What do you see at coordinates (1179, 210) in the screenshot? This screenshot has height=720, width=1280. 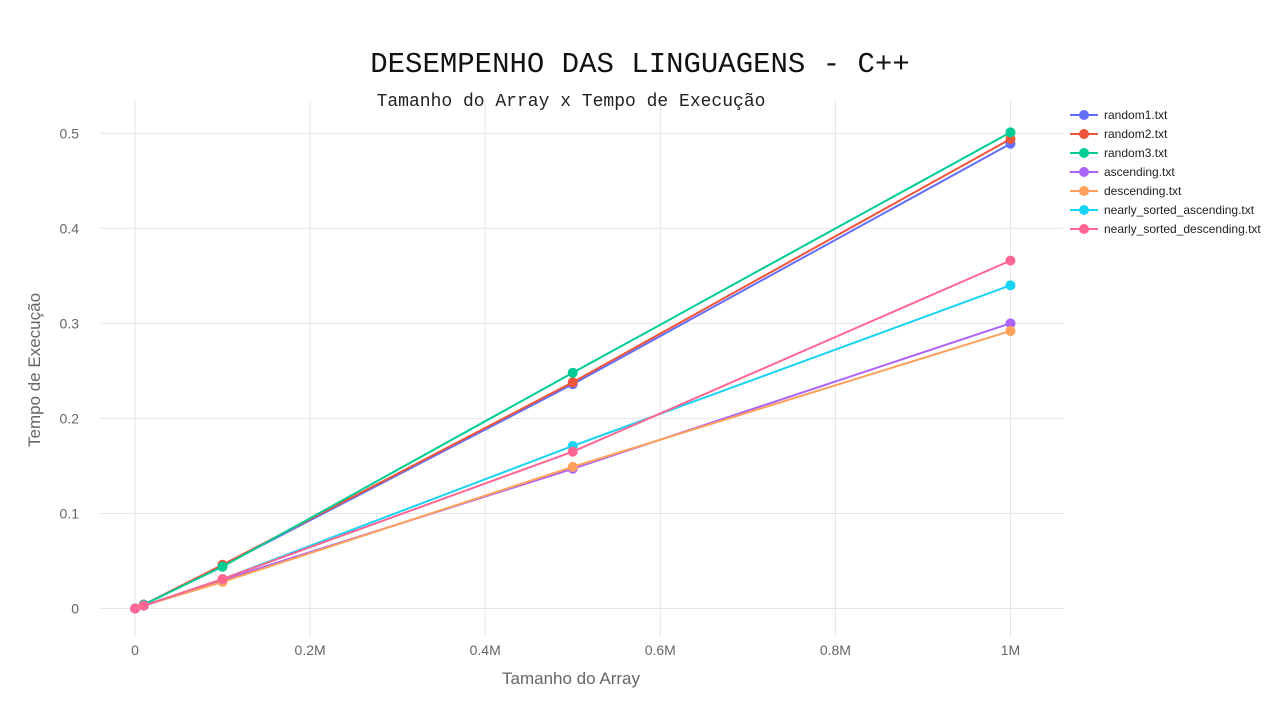 I see `legend-label: nearly_sorted_ascending.txt` at bounding box center [1179, 210].